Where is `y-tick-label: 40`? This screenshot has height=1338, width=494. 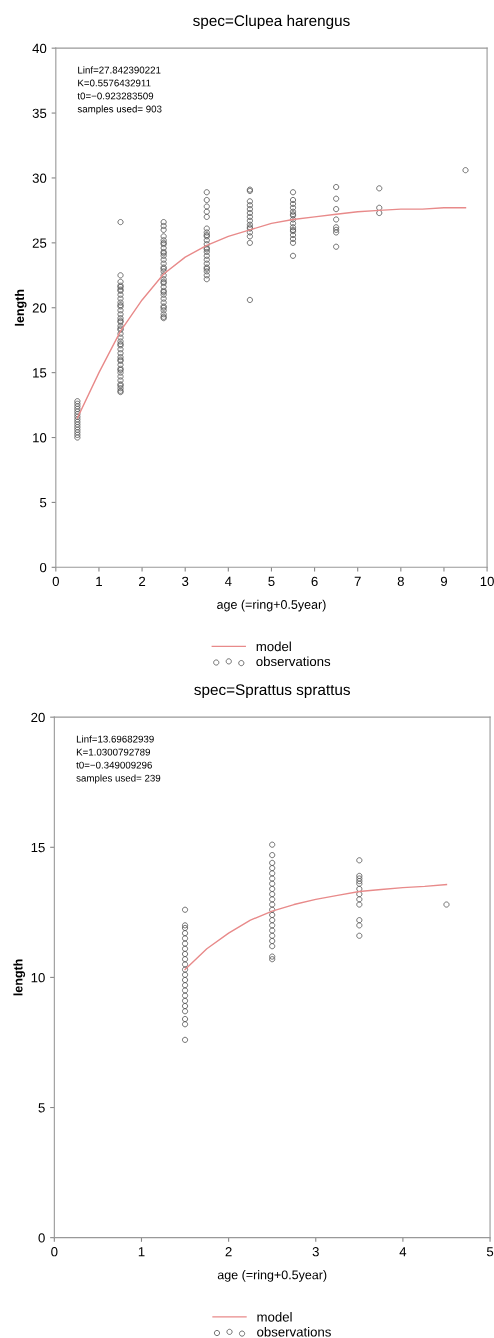 y-tick-label: 40 is located at coordinates (39, 48).